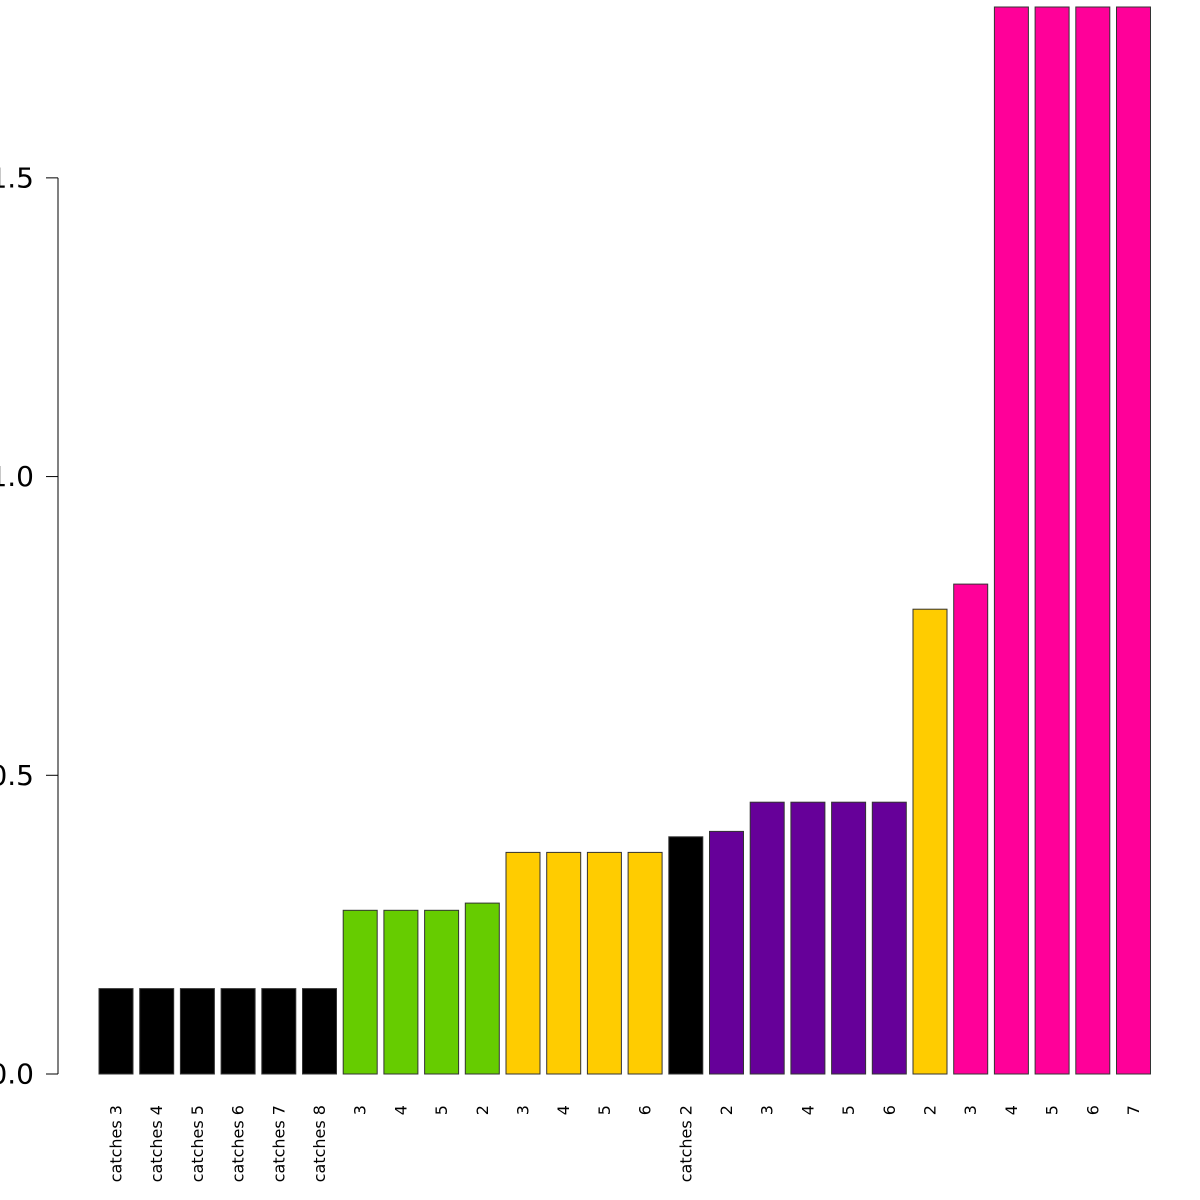  Describe the element at coordinates (17, 476) in the screenshot. I see `y-tick-label: 1.0` at that location.